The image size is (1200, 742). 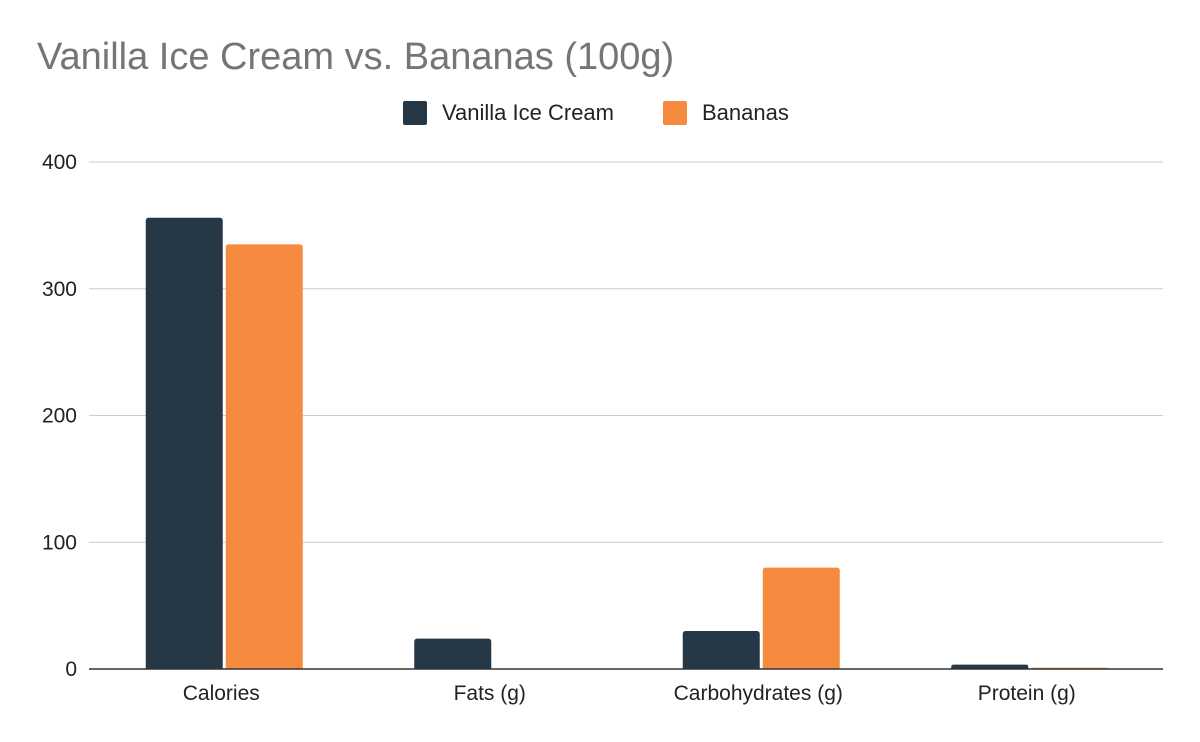 I want to click on legend-swatch-vanilla-ice-cream, so click(x=415, y=113).